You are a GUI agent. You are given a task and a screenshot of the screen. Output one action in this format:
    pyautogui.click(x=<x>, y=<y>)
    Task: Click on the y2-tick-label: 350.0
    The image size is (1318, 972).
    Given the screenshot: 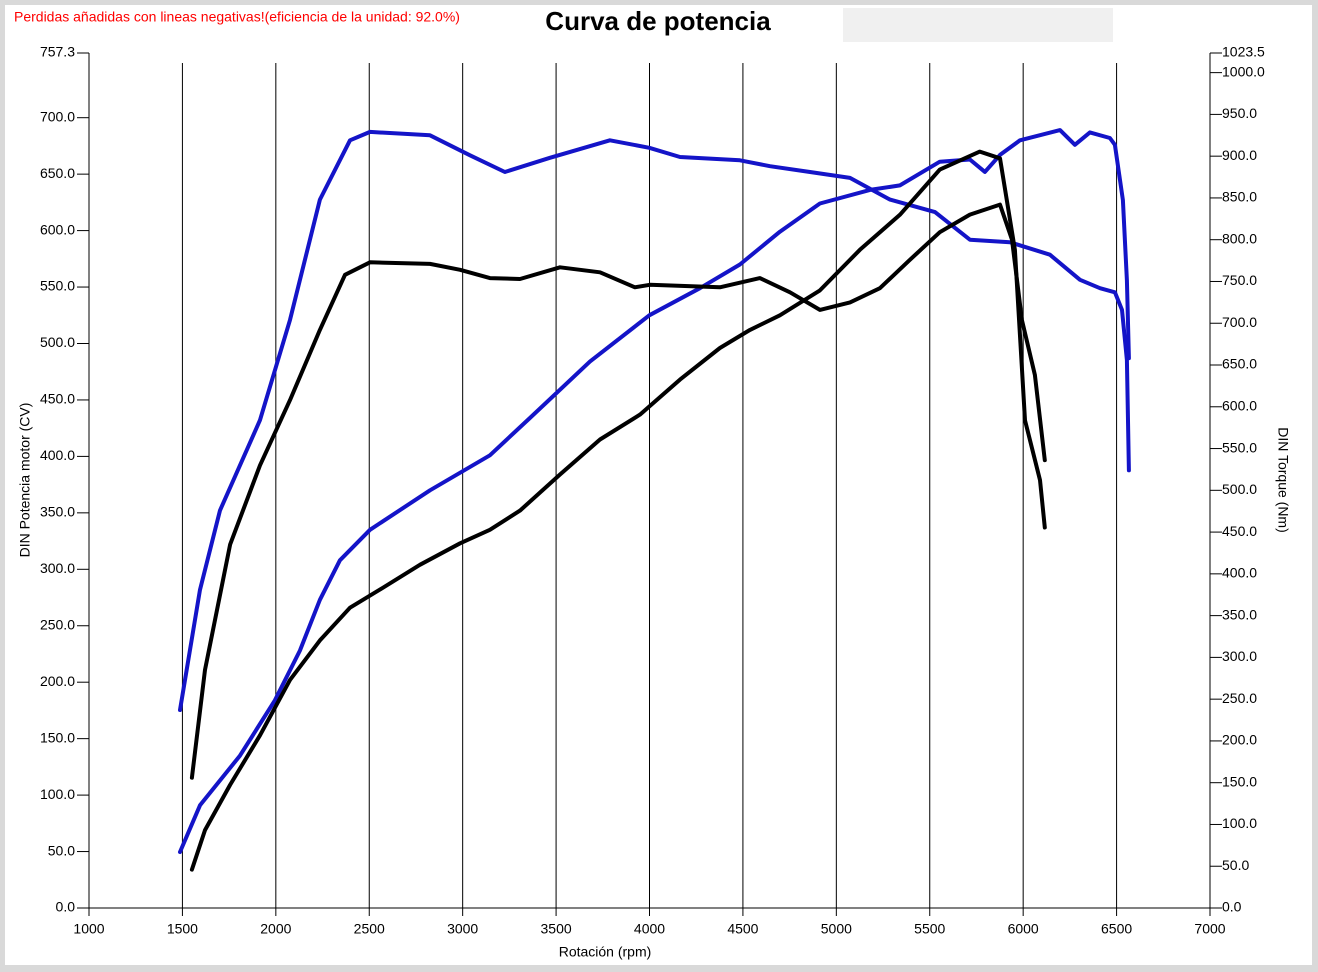 What is the action you would take?
    pyautogui.click(x=1239, y=614)
    